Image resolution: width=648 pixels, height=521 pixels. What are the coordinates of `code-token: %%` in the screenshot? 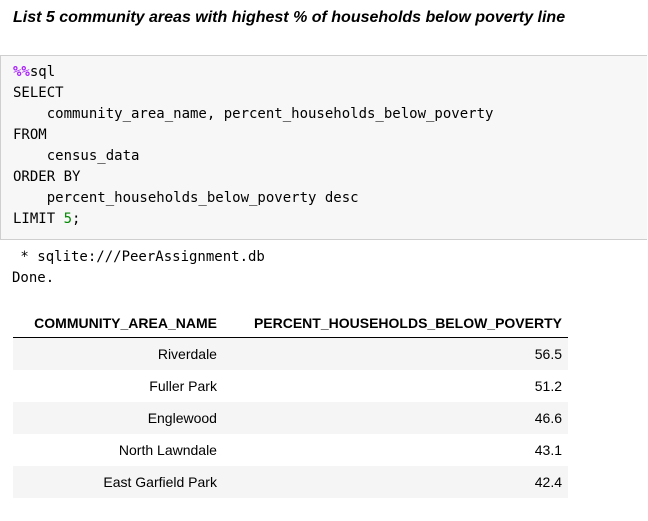 It's located at (21, 72).